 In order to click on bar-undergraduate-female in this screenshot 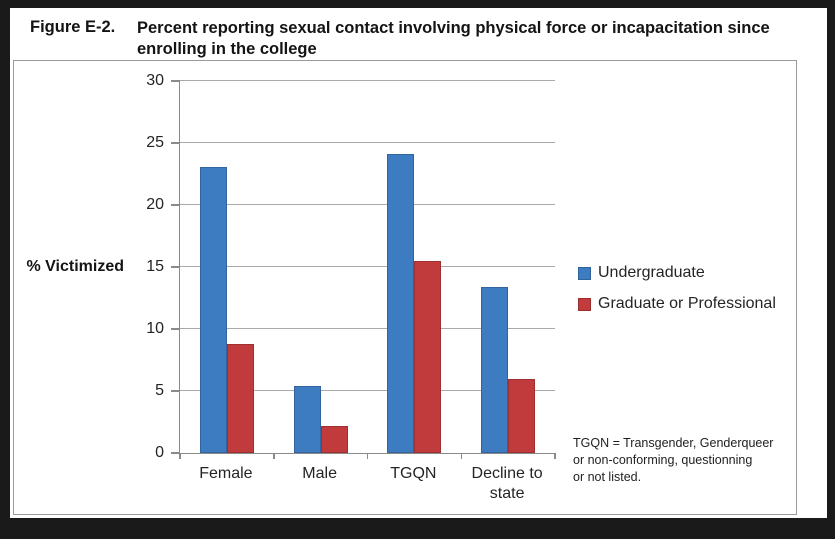, I will do `click(213, 309)`.